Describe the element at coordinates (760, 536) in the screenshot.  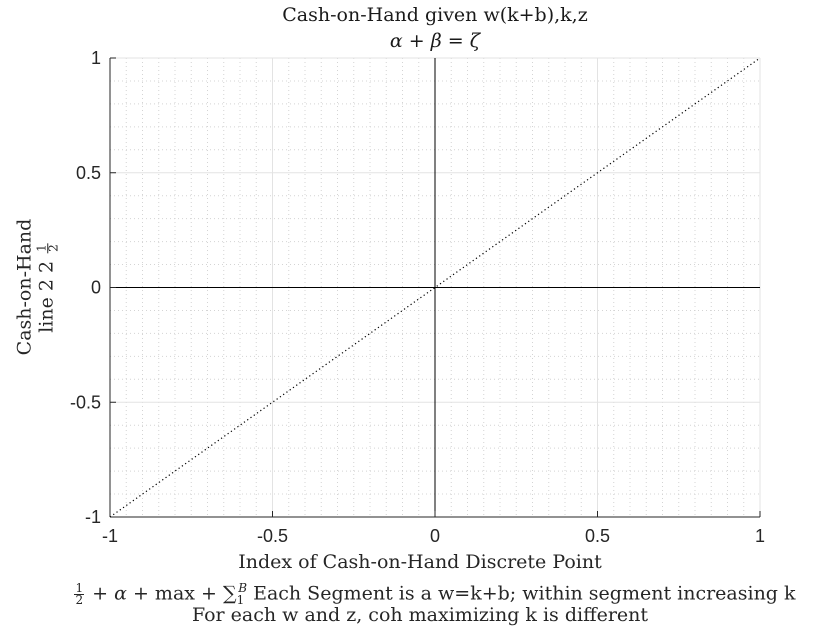
I see `x-tick-label: 1` at that location.